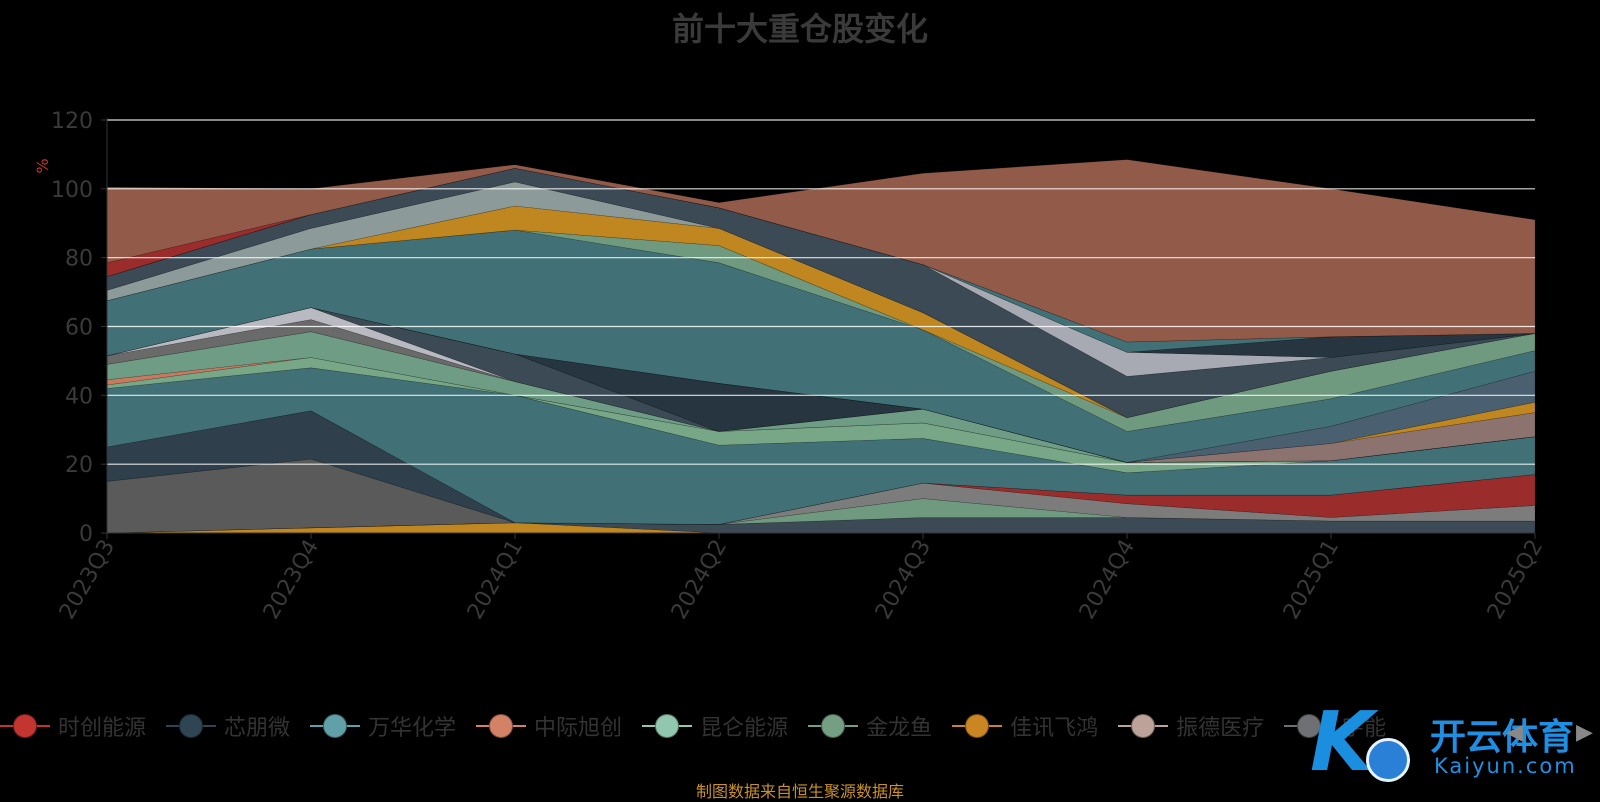  Describe the element at coordinates (72, 190) in the screenshot. I see `y-tick-label: 100` at that location.